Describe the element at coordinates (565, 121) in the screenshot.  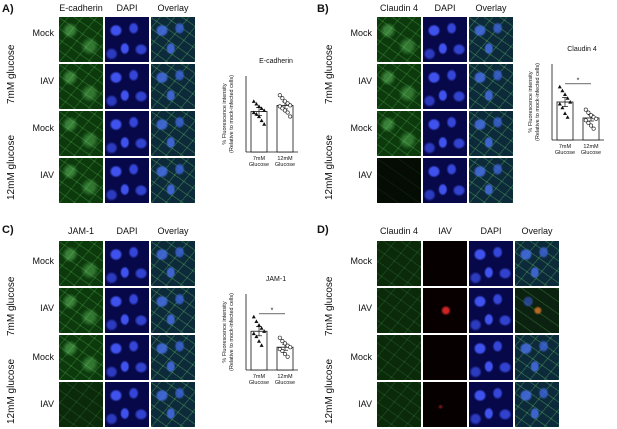
I see `bar` at that location.